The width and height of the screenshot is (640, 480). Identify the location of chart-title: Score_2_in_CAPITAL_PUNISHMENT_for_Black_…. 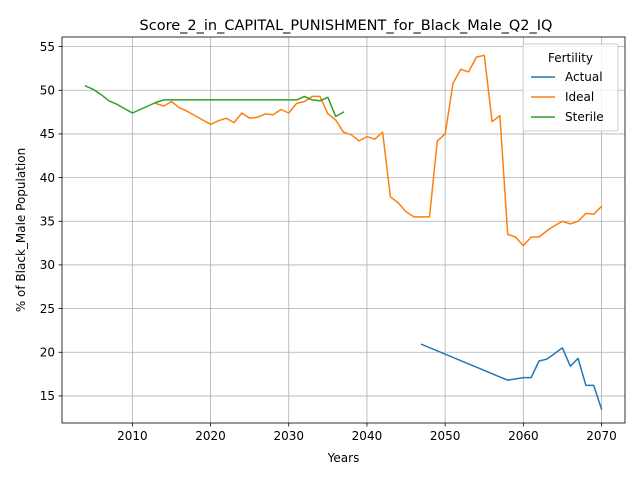
(346, 26).